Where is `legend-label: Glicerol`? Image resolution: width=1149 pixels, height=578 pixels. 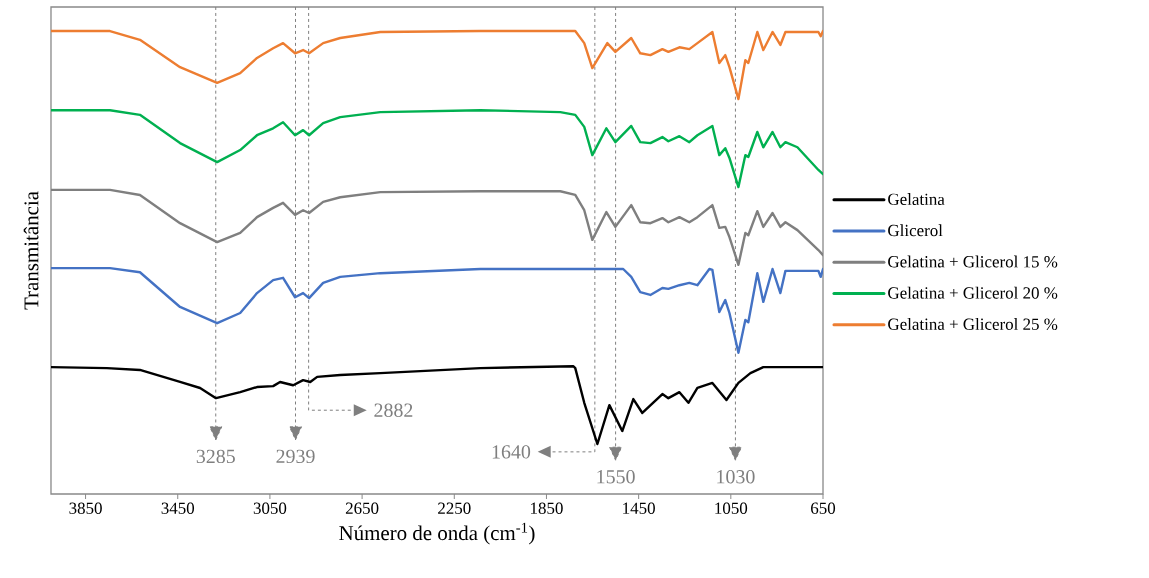 legend-label: Glicerol is located at coordinates (915, 230).